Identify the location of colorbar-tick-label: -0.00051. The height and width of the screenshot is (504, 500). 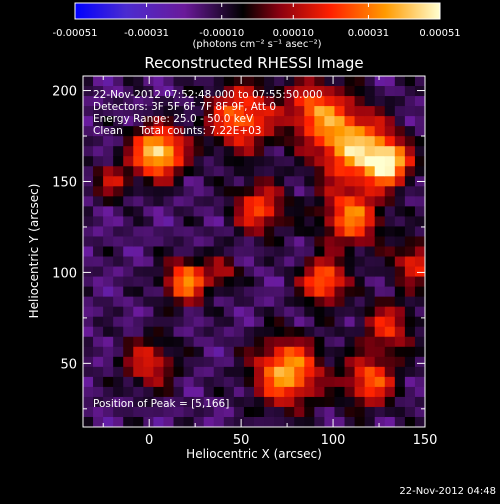
(75, 33).